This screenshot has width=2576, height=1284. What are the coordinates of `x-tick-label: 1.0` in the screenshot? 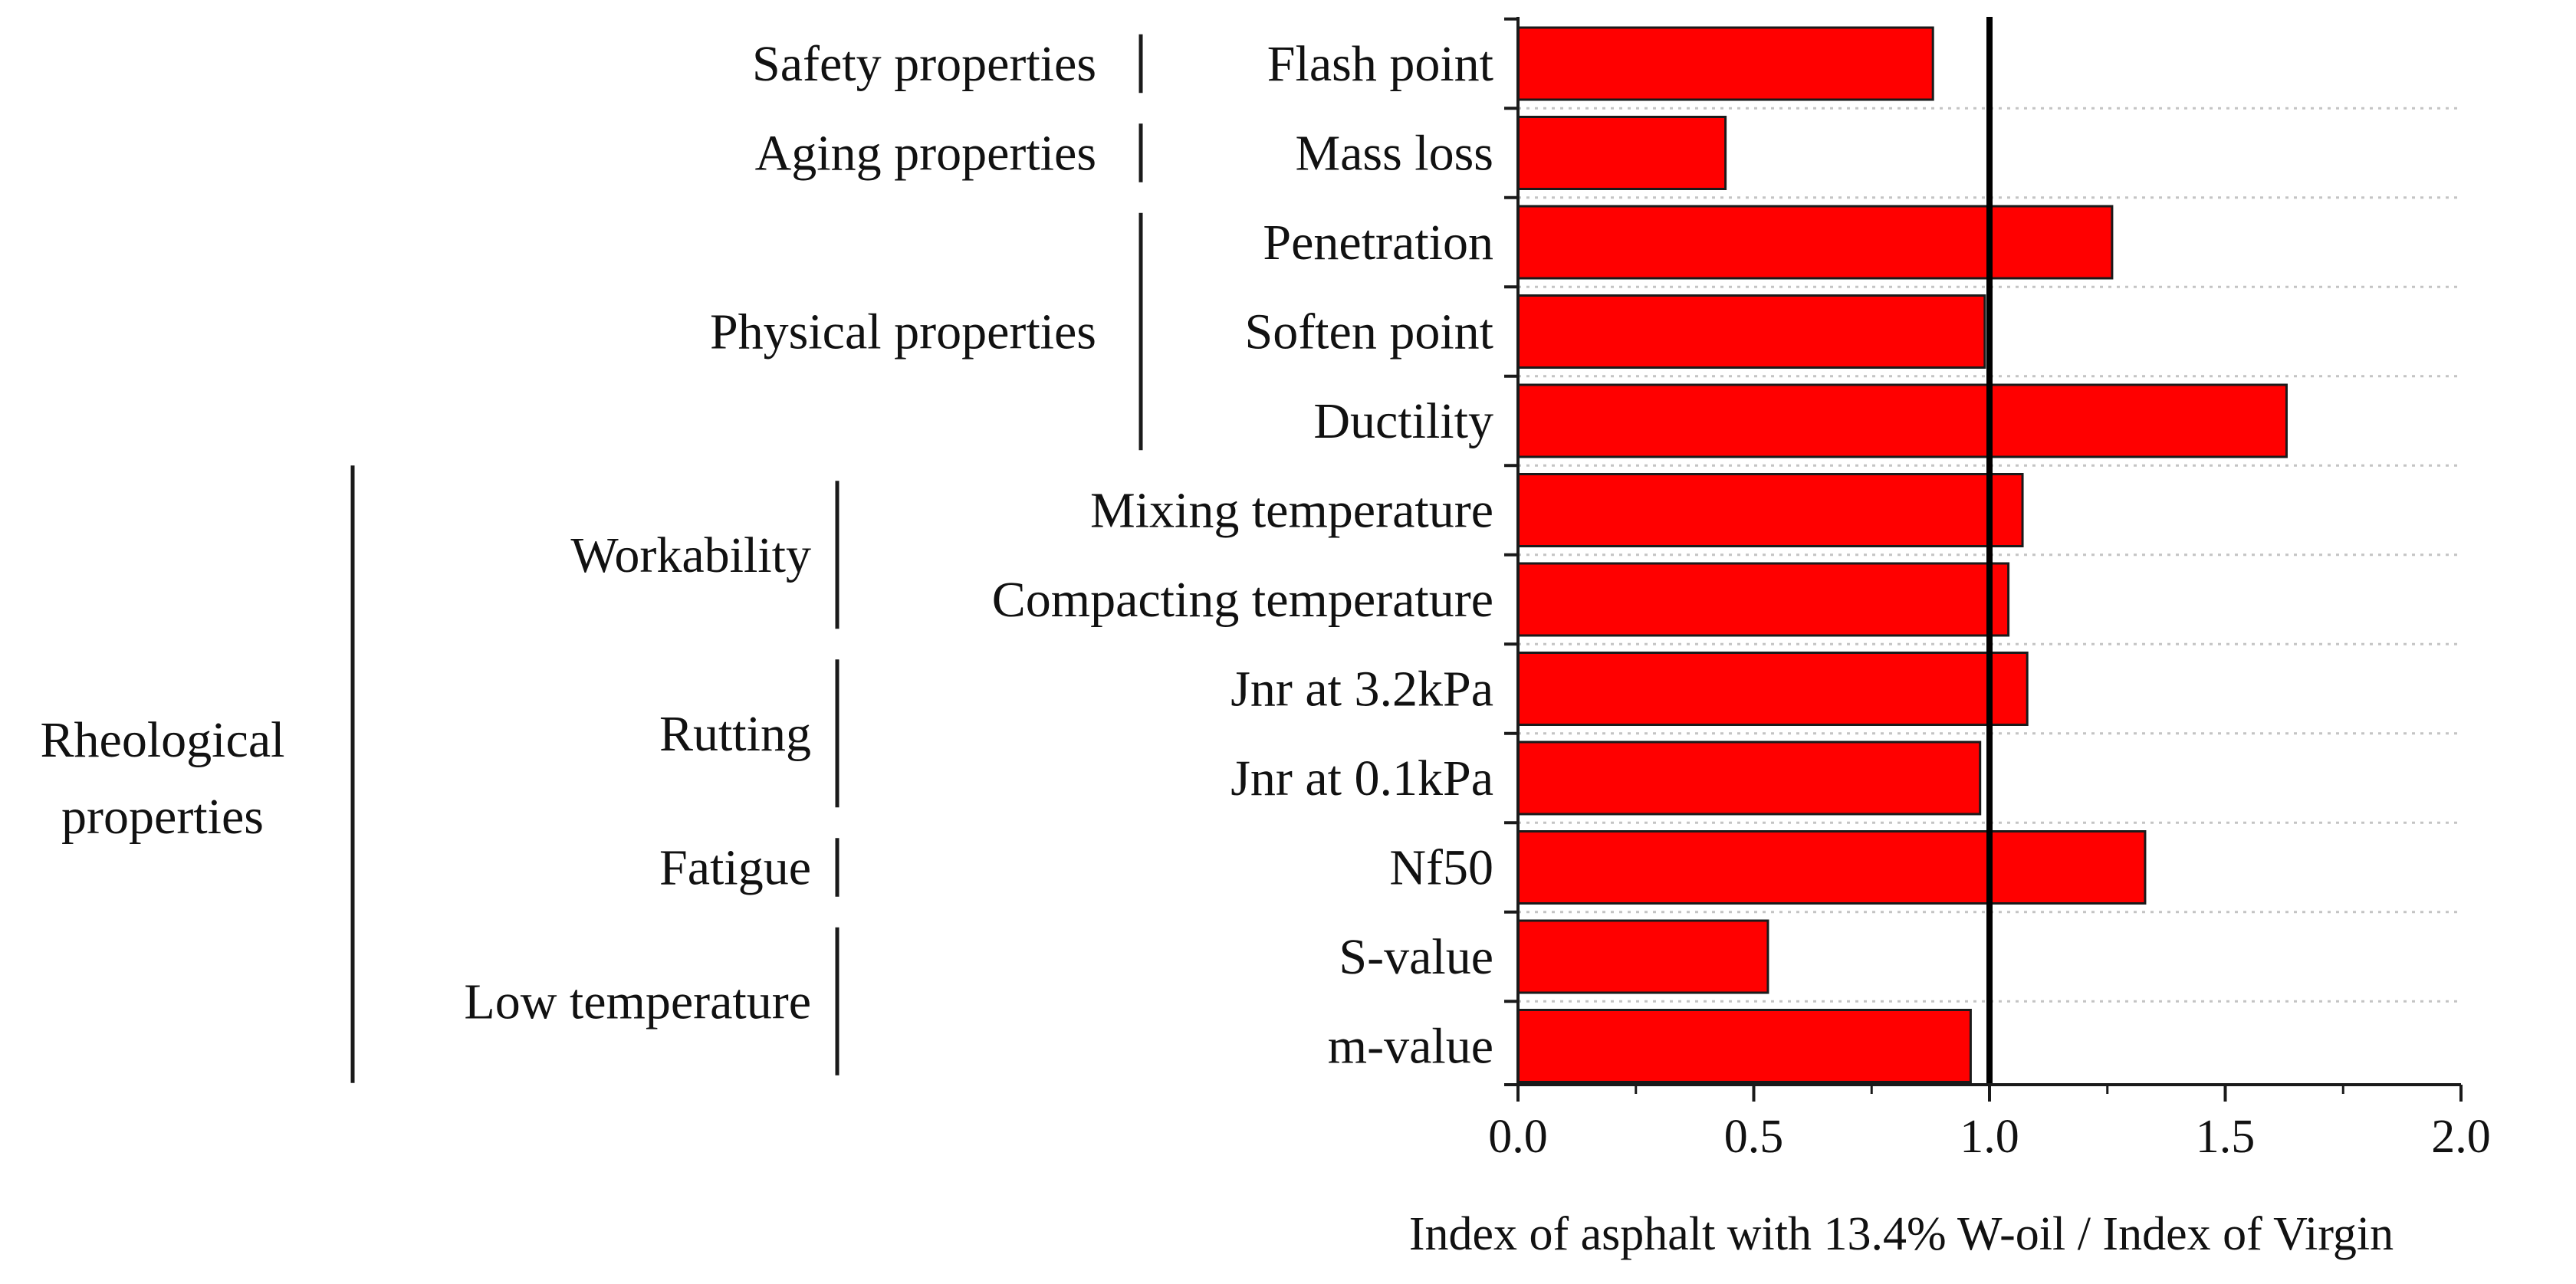 It's located at (1990, 1137).